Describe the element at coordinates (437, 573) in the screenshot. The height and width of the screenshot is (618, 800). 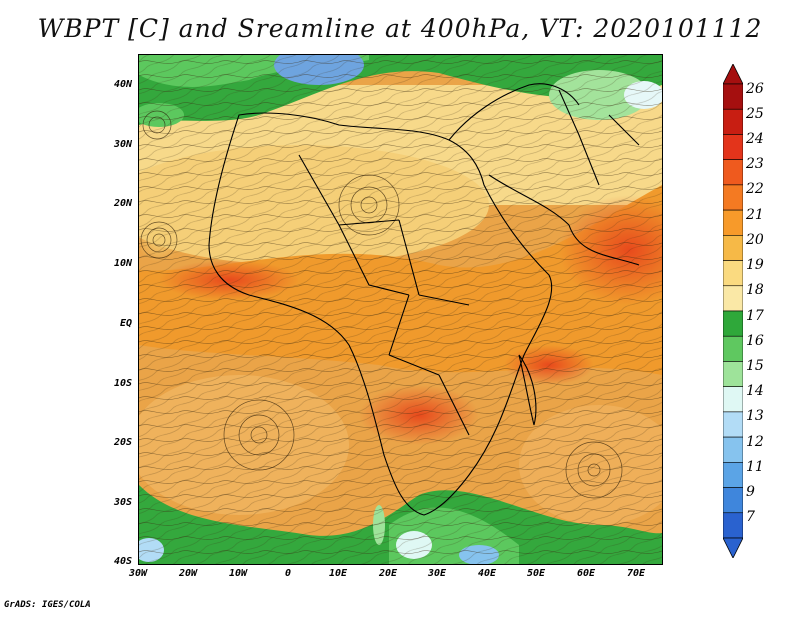
I see `lon-label: 30E` at that location.